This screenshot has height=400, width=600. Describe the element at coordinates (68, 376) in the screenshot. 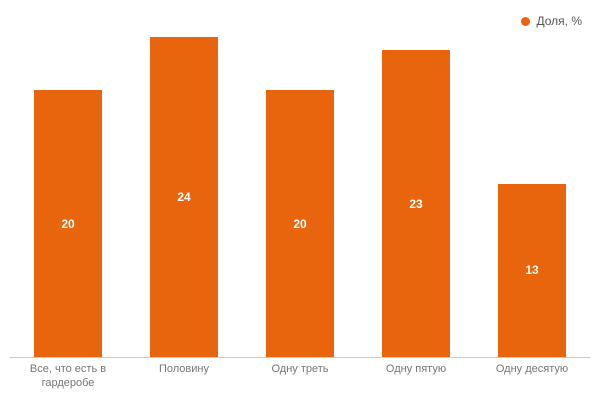

I see `x-axis-label: Все, что есть в гардеробе` at that location.